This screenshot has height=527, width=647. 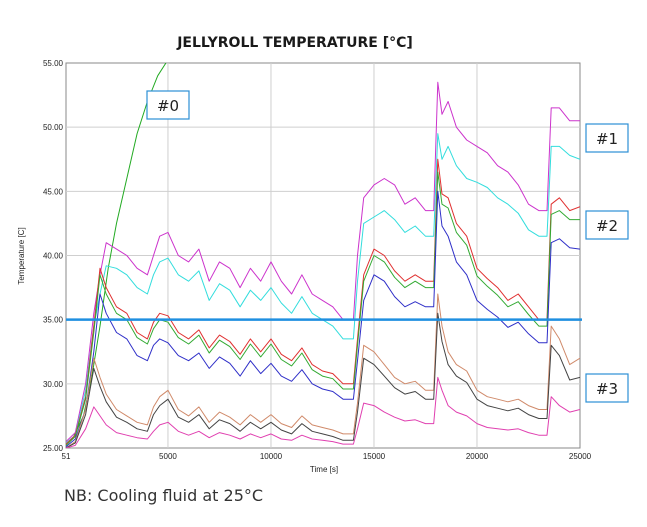 I want to click on y-tick-label: 40.00, so click(x=53, y=256).